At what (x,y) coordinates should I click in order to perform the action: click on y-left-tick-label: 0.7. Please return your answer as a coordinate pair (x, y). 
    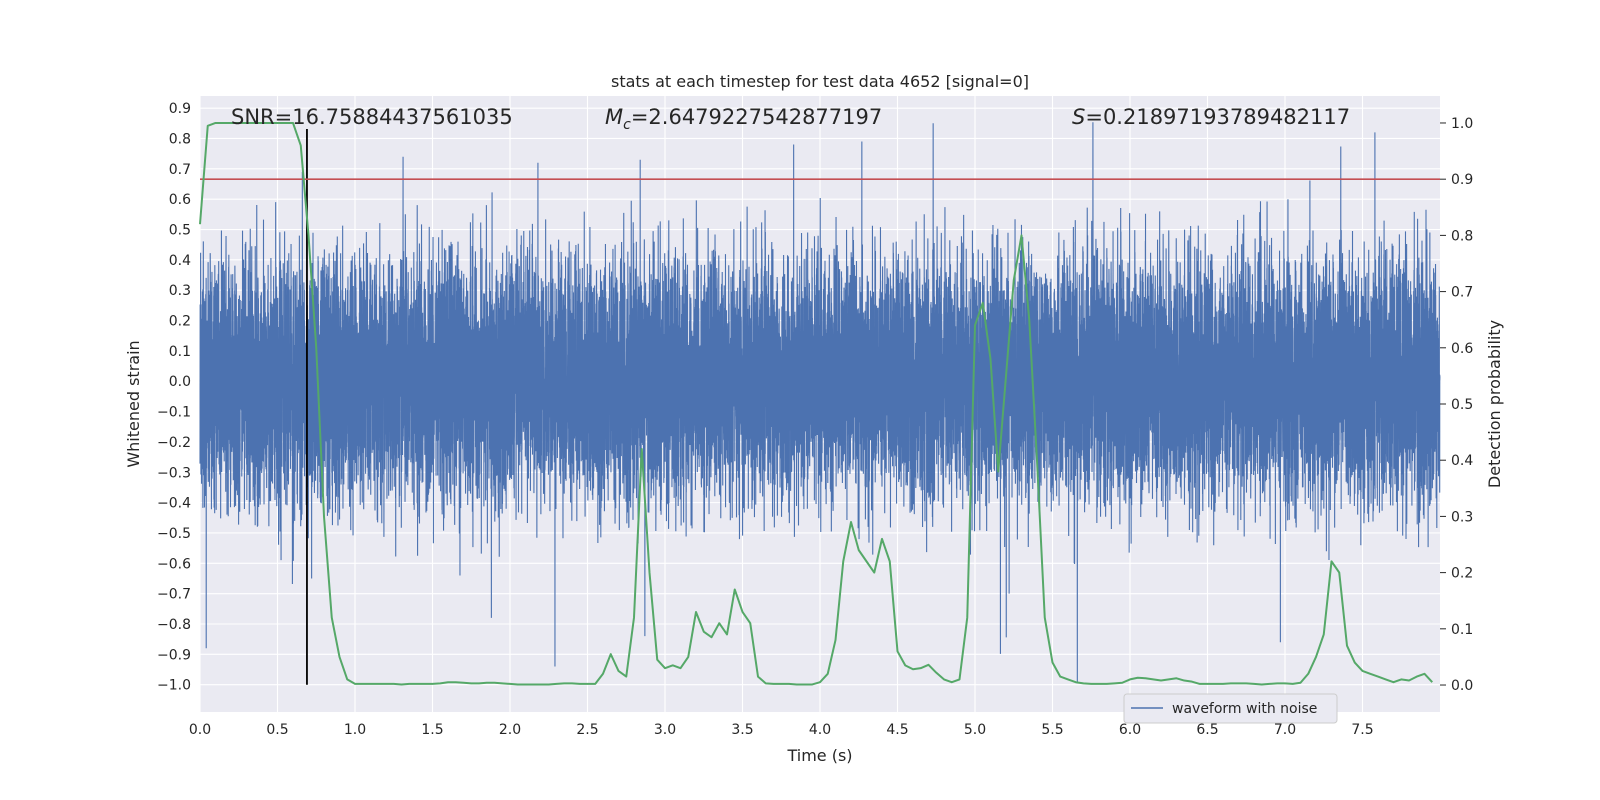
    Looking at the image, I should click on (180, 170).